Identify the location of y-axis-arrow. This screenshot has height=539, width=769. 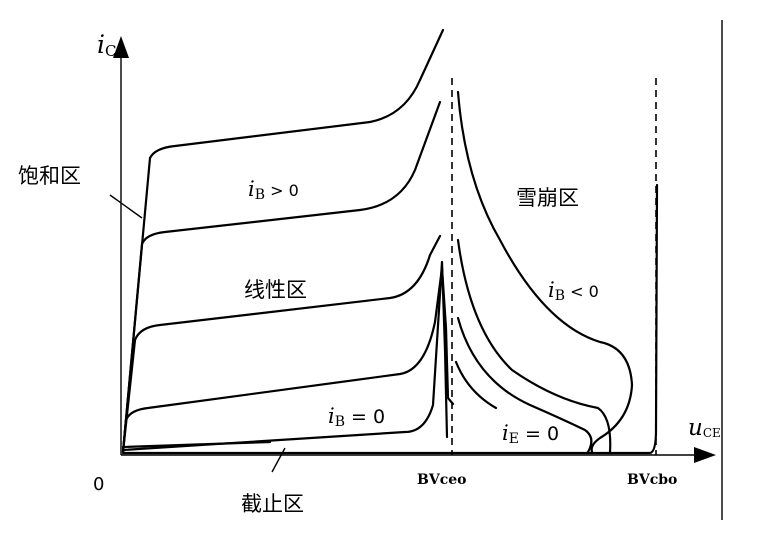
(121, 47).